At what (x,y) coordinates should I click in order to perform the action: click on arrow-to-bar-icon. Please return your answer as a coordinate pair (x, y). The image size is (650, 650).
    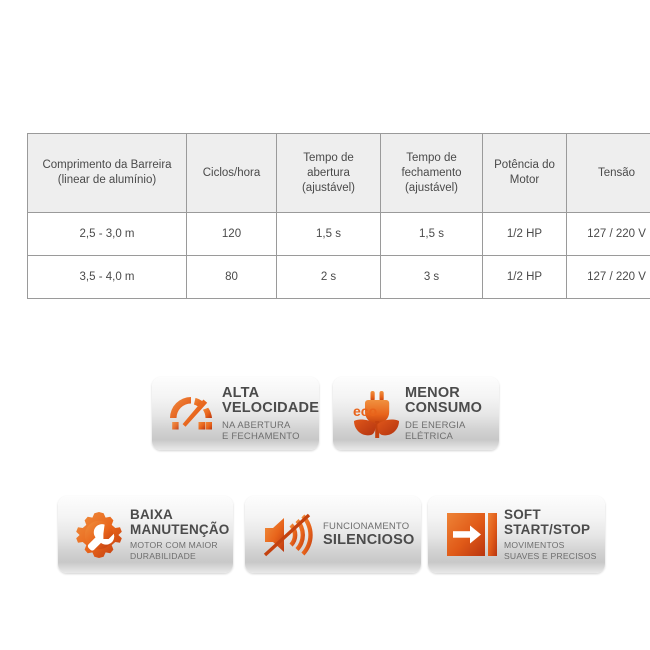
    Looking at the image, I should click on (466, 534).